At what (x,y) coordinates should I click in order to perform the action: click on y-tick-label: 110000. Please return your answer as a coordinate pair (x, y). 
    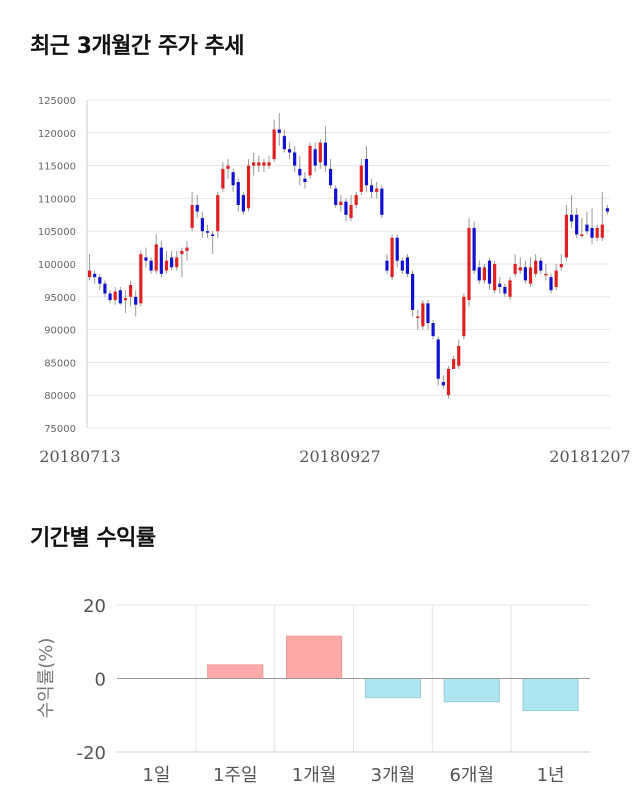
    Looking at the image, I should click on (57, 199).